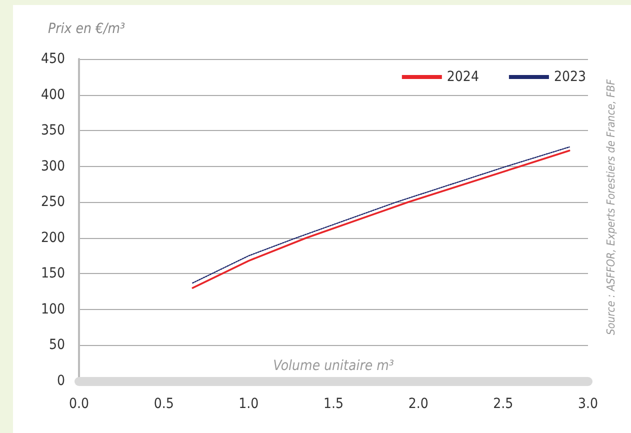 This screenshot has width=631, height=433. What do you see at coordinates (570, 77) in the screenshot?
I see `legend-label: 2023` at bounding box center [570, 77].